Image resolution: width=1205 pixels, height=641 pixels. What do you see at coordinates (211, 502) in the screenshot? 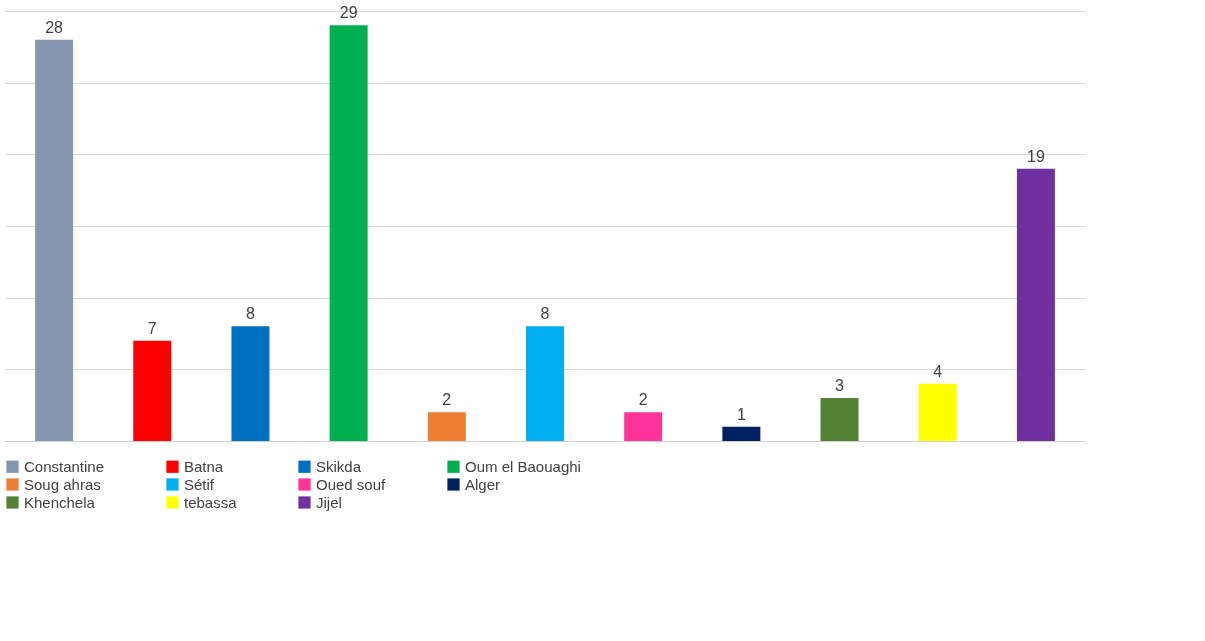
I see `legend-label: tebassa` at bounding box center [211, 502].